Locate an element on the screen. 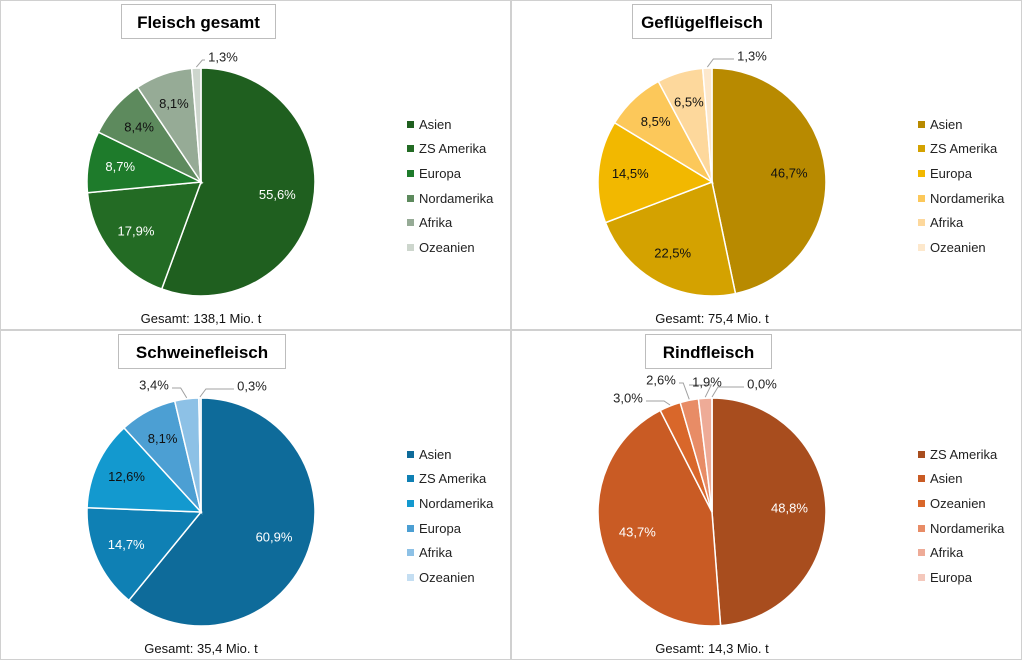  data-label: 3,4% is located at coordinates (154, 384).